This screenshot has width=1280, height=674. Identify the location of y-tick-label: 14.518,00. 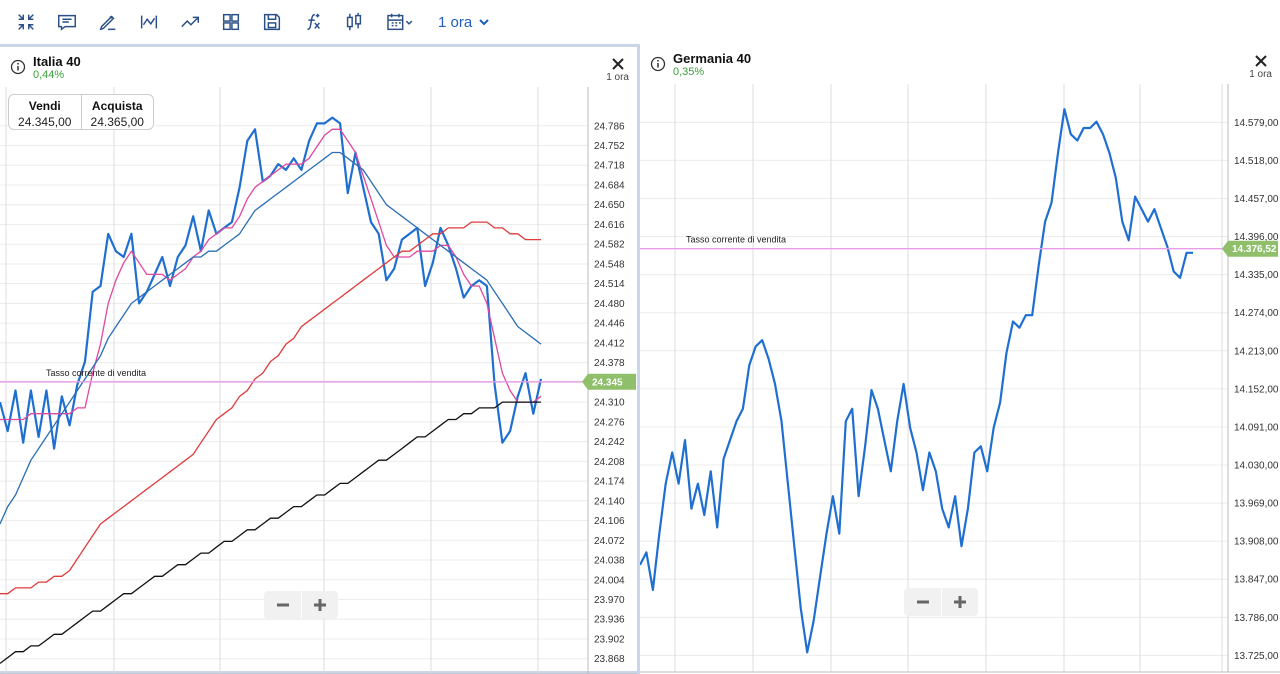
(1256, 161).